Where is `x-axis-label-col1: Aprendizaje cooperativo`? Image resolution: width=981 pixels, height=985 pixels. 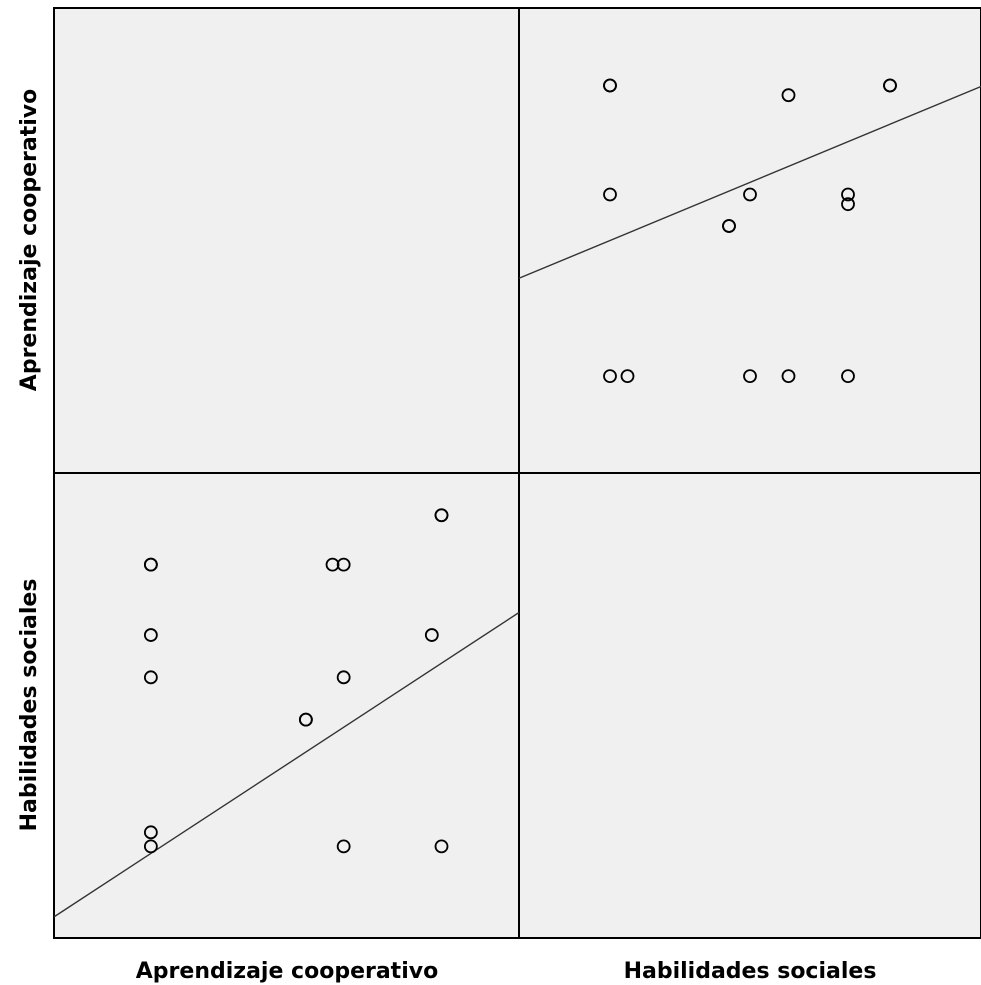 x-axis-label-col1: Aprendizaje cooperativo is located at coordinates (287, 971).